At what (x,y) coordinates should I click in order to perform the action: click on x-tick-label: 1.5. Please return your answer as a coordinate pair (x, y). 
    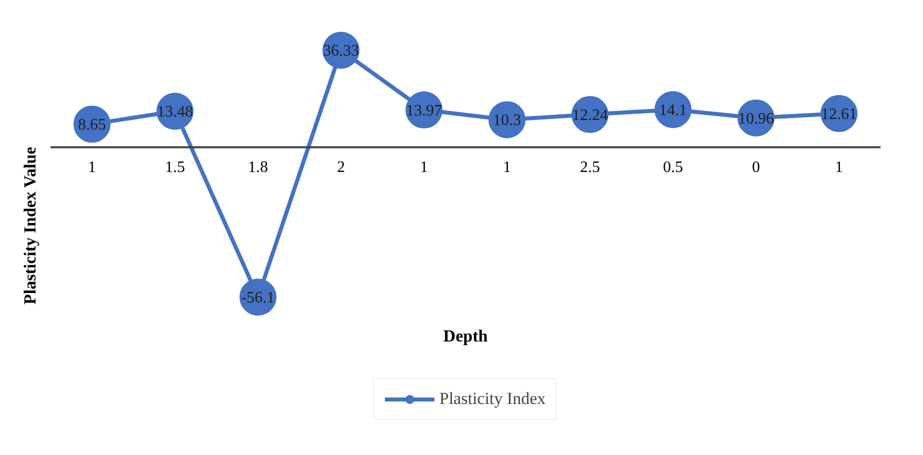
    Looking at the image, I should click on (175, 167).